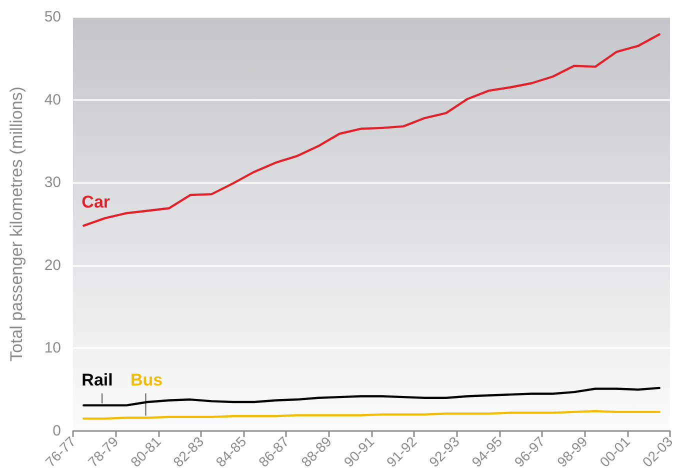 The height and width of the screenshot is (476, 688). What do you see at coordinates (56, 431) in the screenshot?
I see `y-tick-label: 0` at bounding box center [56, 431].